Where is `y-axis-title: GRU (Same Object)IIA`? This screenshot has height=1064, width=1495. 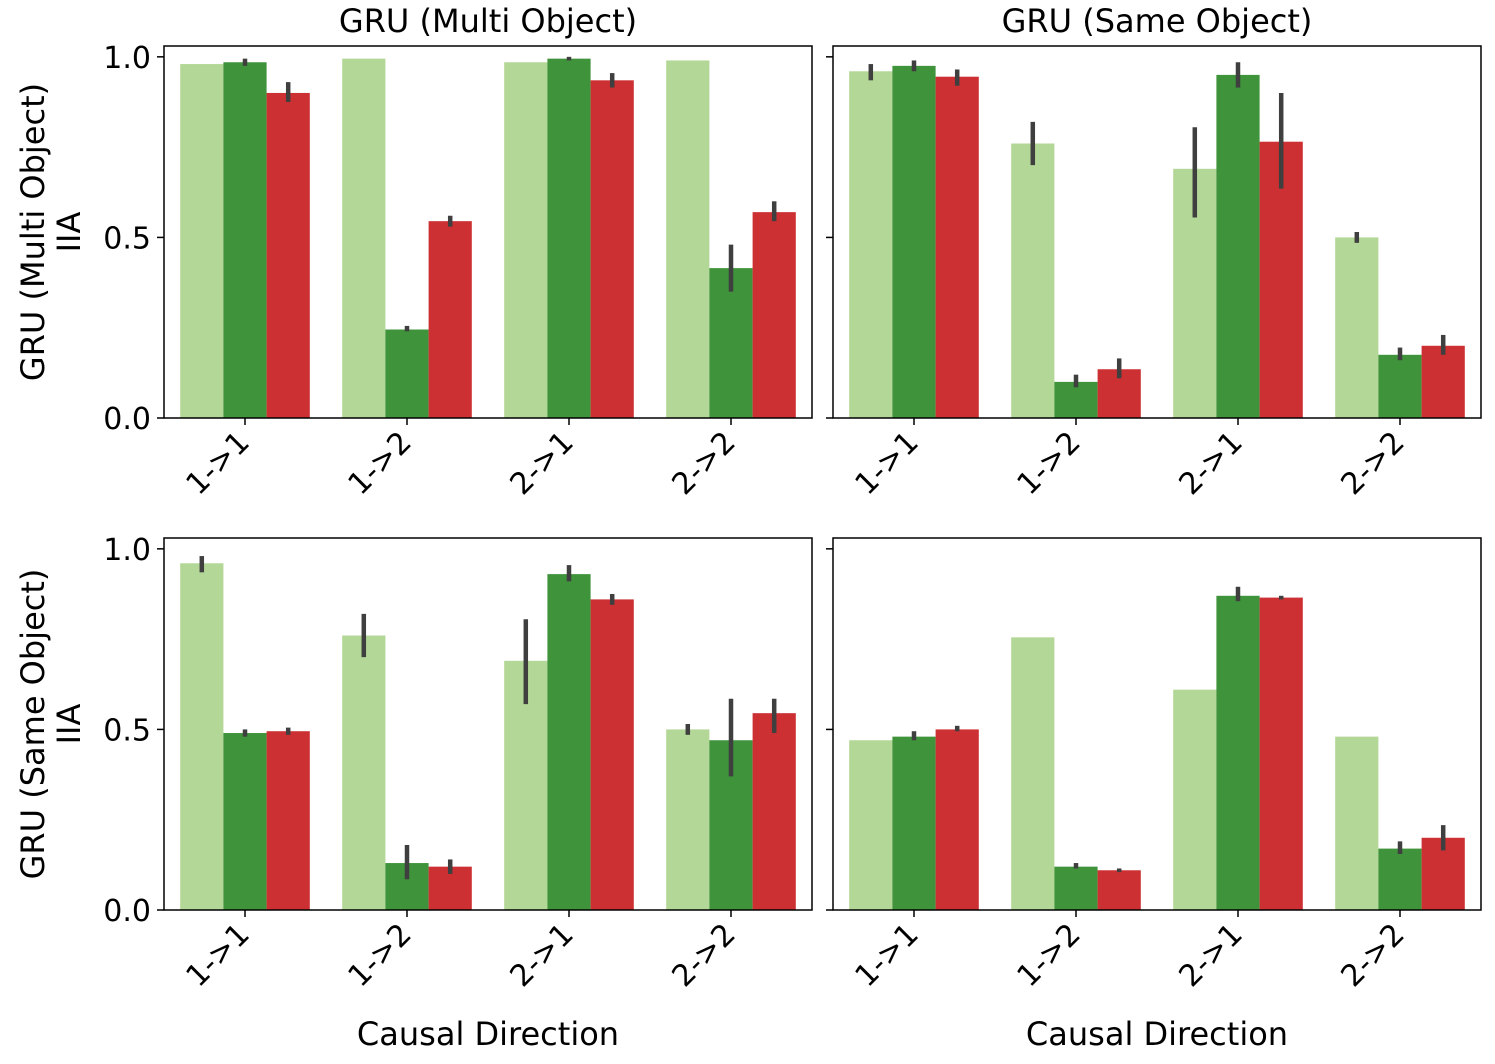
y-axis-title: GRU (Same Object)IIA is located at coordinates (51, 724).